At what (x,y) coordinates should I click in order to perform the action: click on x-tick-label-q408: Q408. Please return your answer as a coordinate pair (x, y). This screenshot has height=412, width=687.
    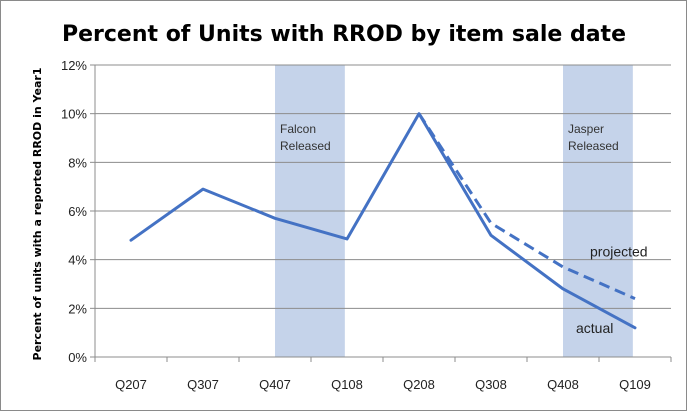
    Looking at the image, I should click on (563, 384).